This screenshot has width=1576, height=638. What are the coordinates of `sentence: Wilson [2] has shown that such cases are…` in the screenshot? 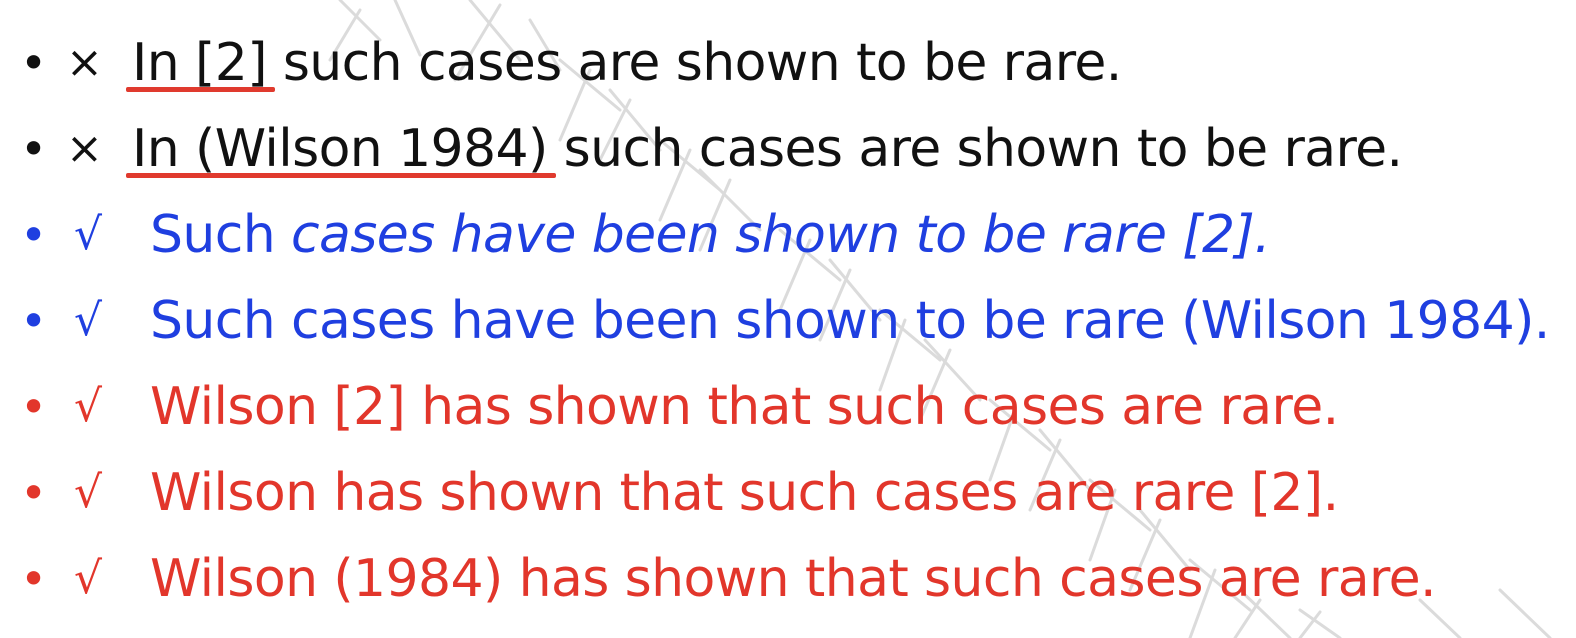 It's located at (744, 407).